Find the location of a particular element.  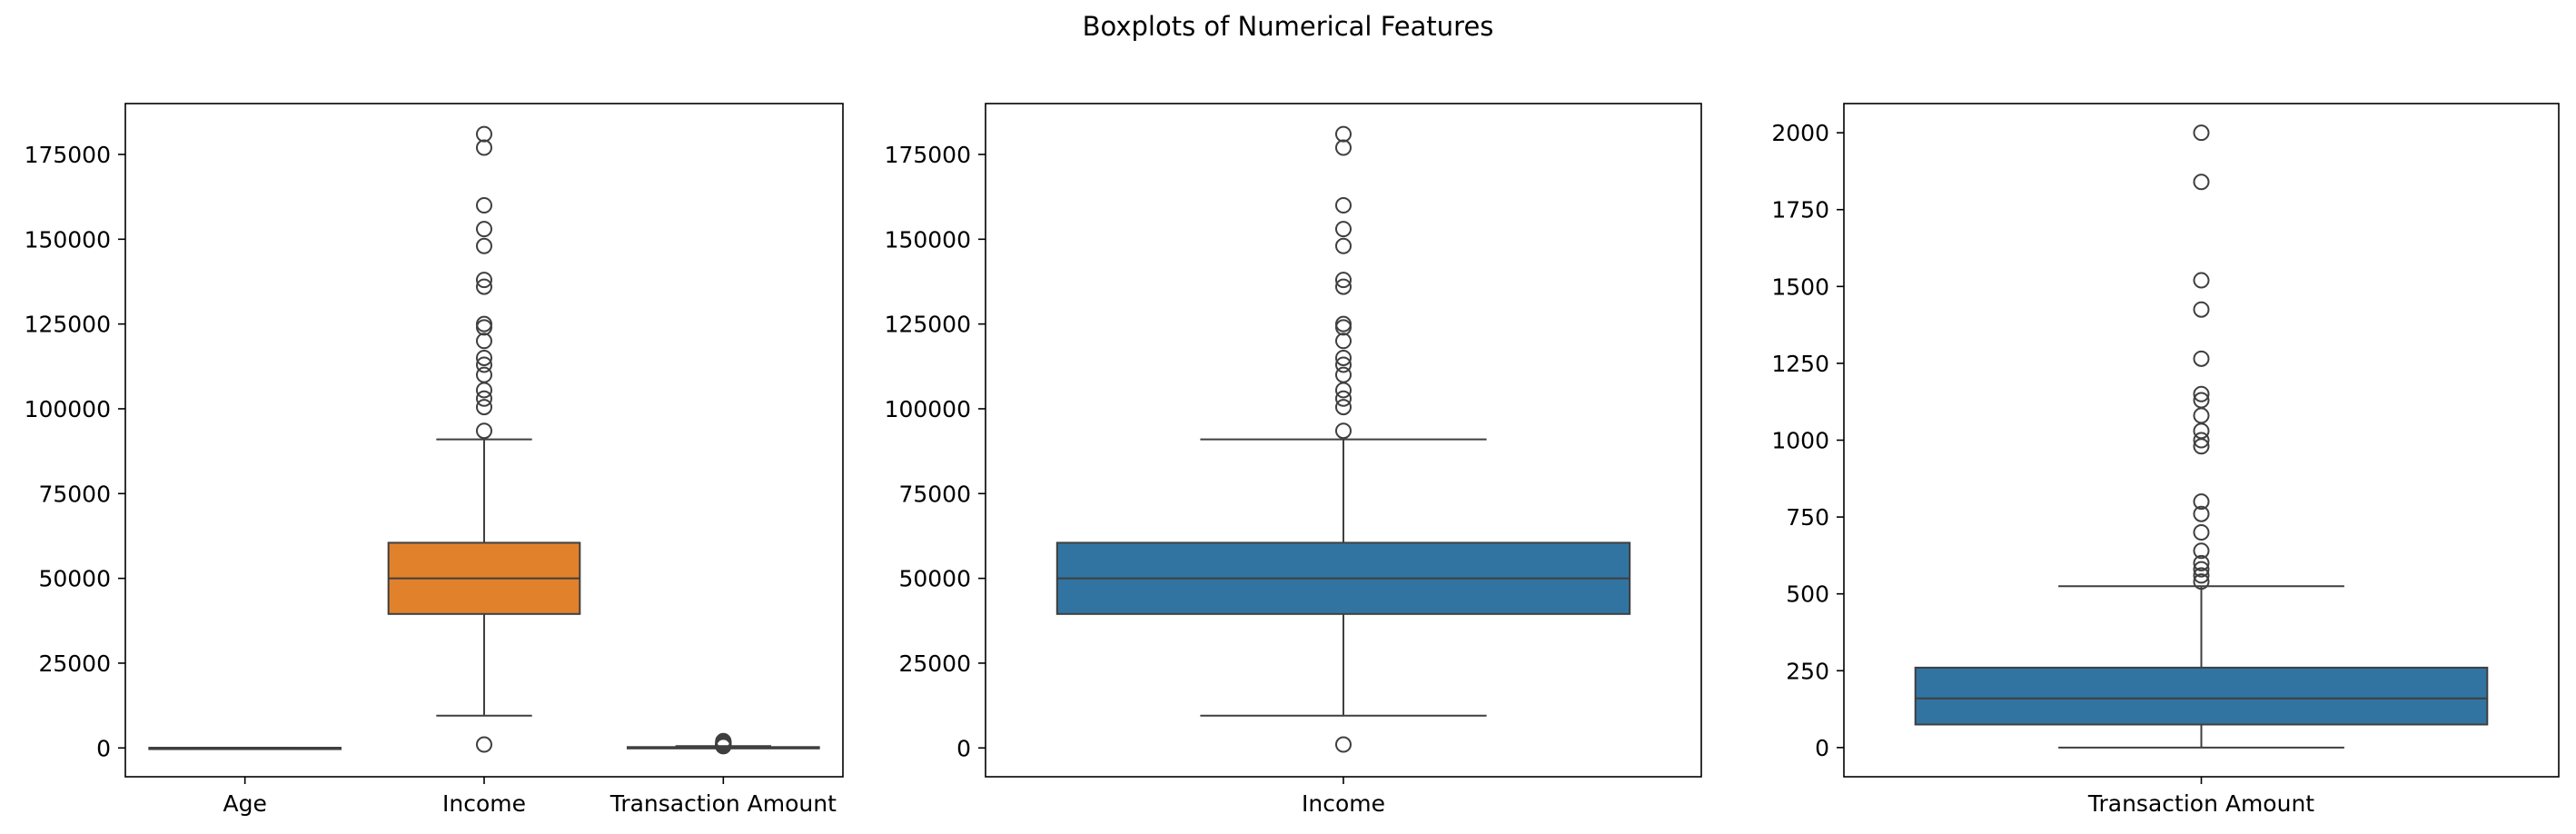

y-tick-label: 2000 is located at coordinates (1800, 133).